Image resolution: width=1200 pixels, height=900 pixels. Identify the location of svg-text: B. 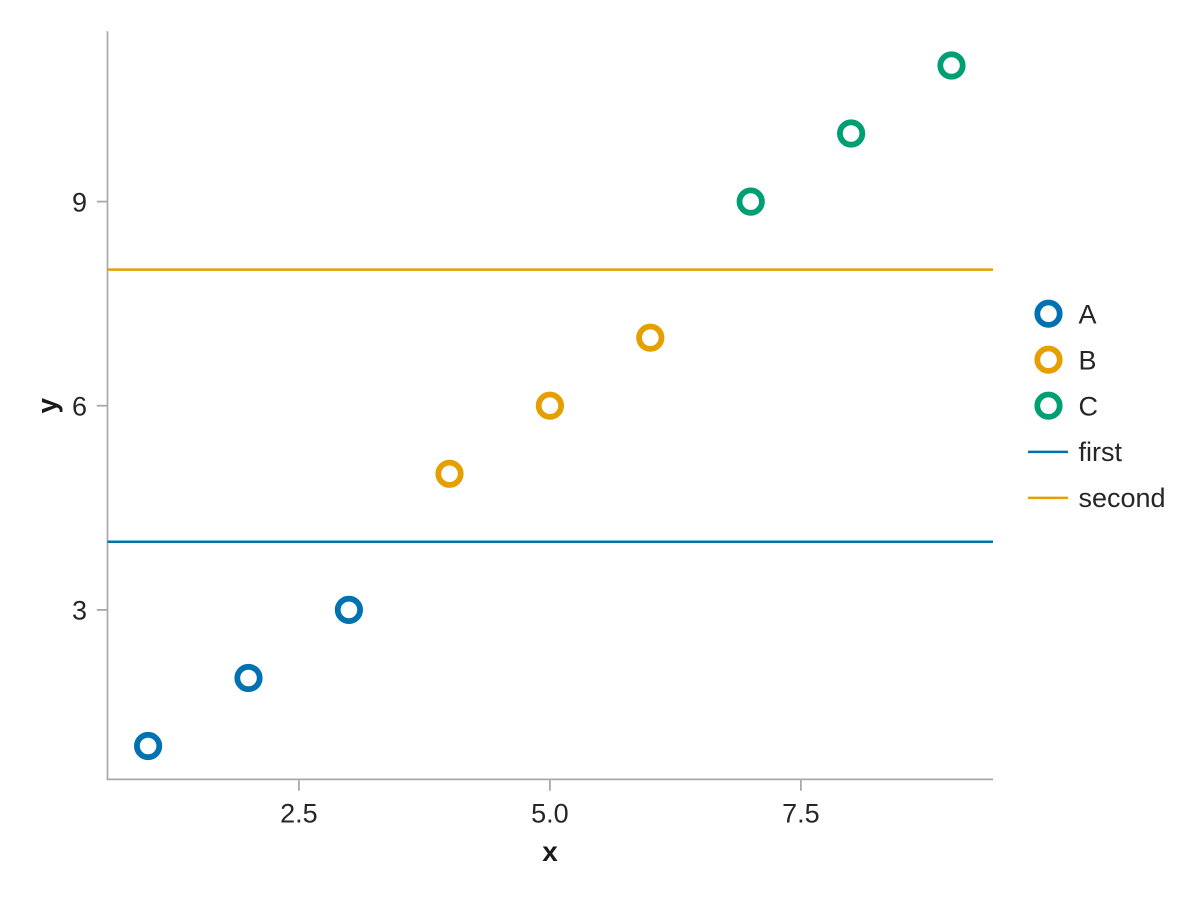
(1088, 361).